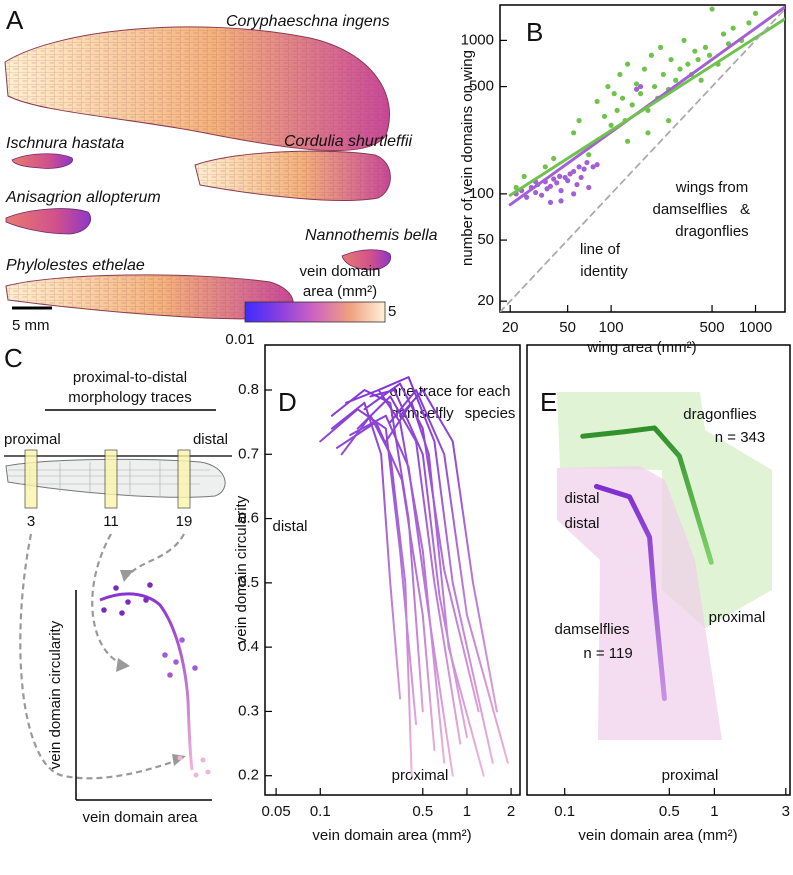 The height and width of the screenshot is (875, 793). Describe the element at coordinates (641, 347) in the screenshot. I see `x-axis-label: wing area (mm²)` at that location.